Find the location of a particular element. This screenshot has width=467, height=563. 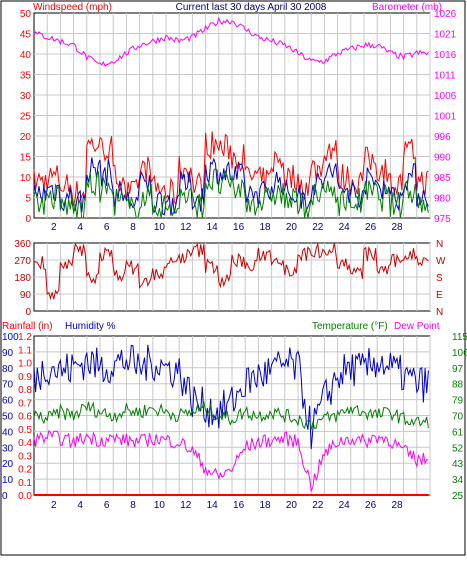

series-temperature-line is located at coordinates (231, 415).